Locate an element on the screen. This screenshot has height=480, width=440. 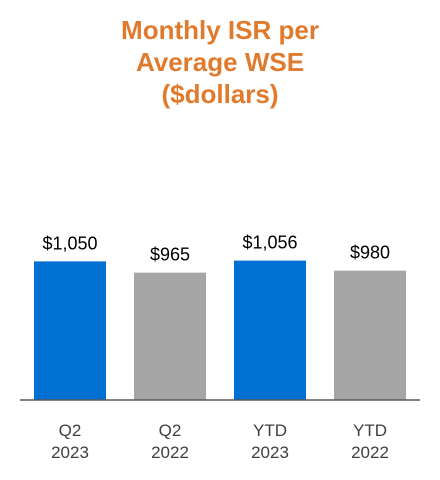
chart-title-line-1: Monthly ISR per is located at coordinates (220, 30).